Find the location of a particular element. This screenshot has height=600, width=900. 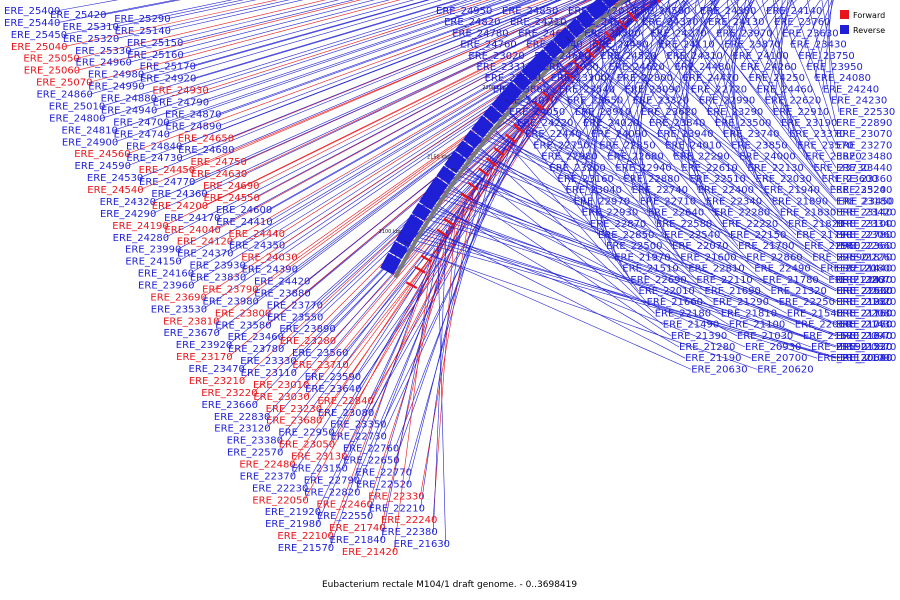

gene-label: ERE_23890 is located at coordinates (307, 329).